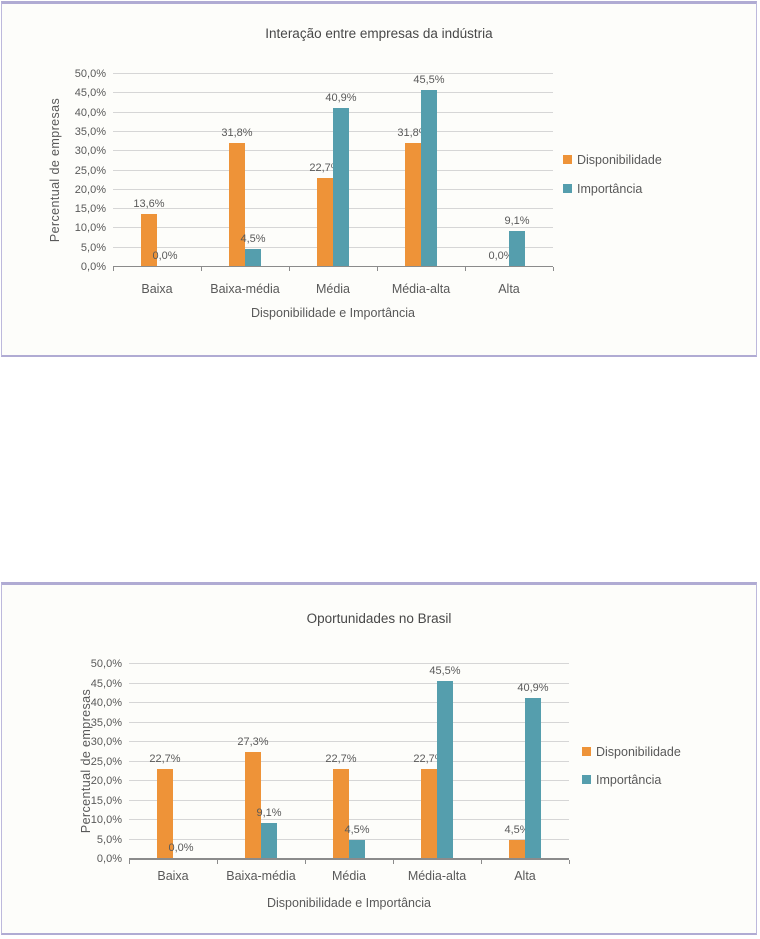 This screenshot has height=939, width=760. I want to click on bar-value-label: 13,6%, so click(149, 203).